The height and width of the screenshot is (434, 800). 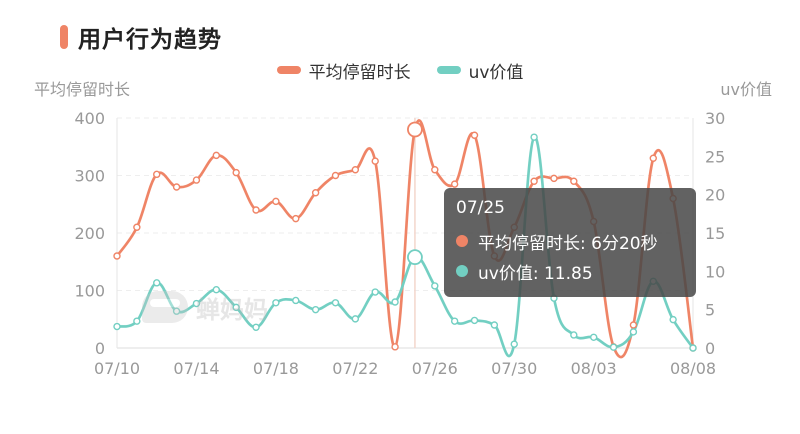 I want to click on x-tick-label: 07/18, so click(x=276, y=368).